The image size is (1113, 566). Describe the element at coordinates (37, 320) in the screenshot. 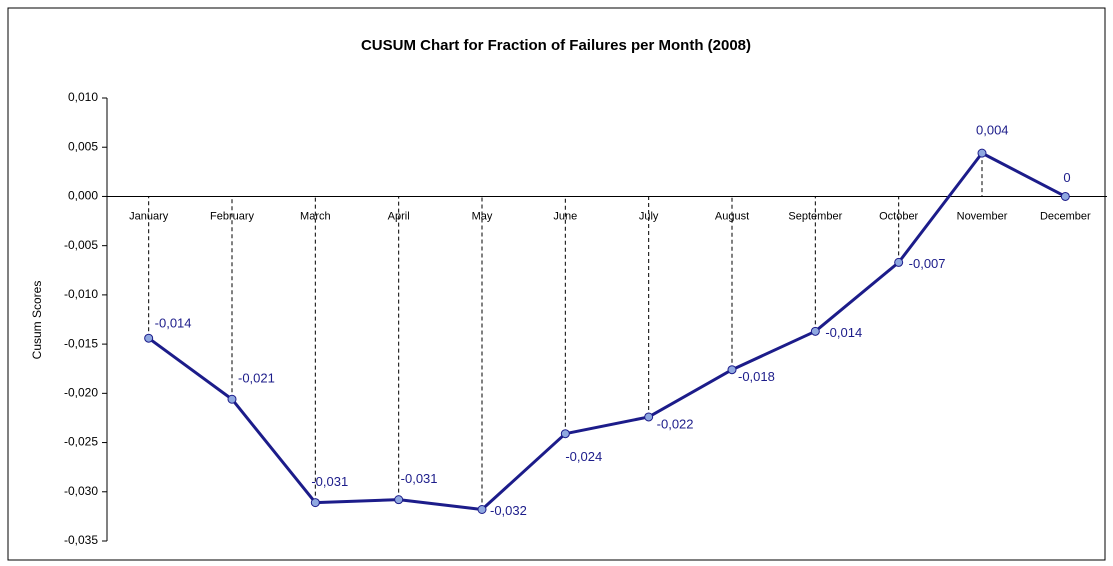

I see `y-axis-label: Cusum Scores` at that location.